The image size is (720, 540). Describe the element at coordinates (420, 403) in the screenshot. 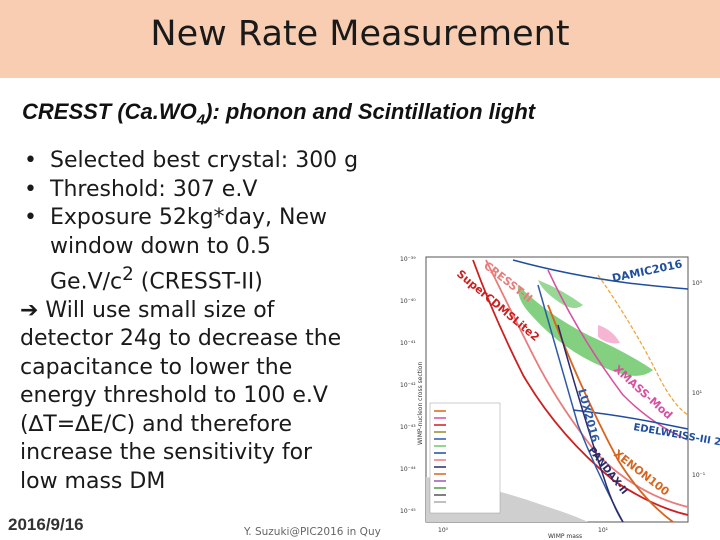

I see `y-axis-label: WIMP-nucleon cross section` at that location.